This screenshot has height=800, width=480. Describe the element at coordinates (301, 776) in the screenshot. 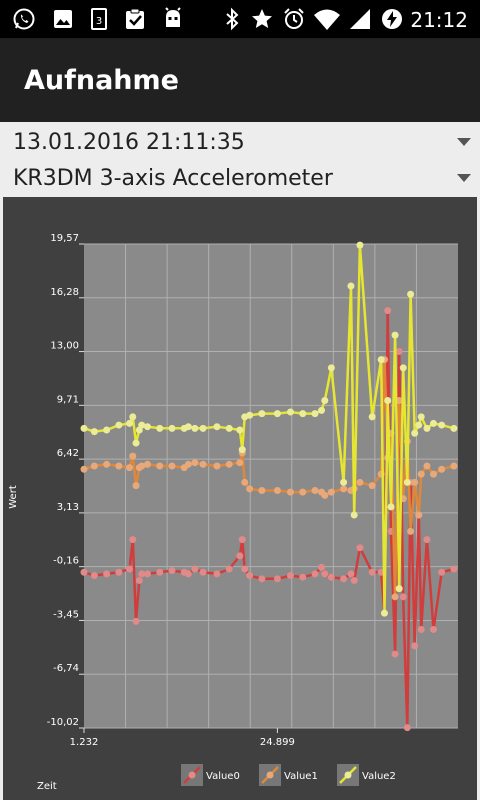

I see `legend-label: Value1` at that location.